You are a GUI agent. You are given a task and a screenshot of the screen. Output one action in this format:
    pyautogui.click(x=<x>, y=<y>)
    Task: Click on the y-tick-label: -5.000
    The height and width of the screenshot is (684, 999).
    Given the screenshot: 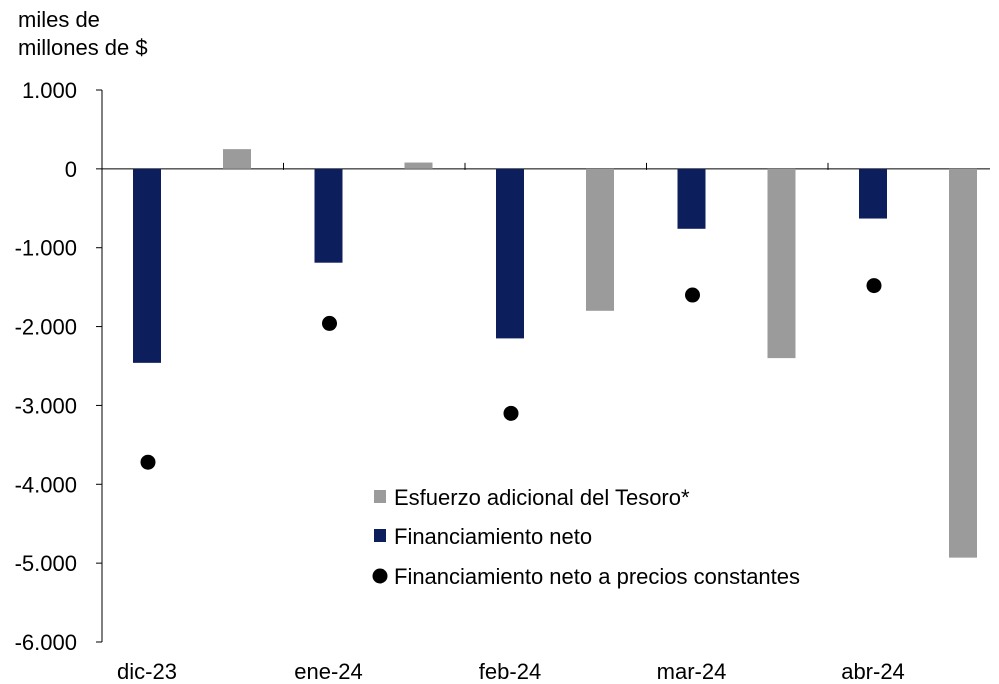 What is the action you would take?
    pyautogui.click(x=46, y=563)
    